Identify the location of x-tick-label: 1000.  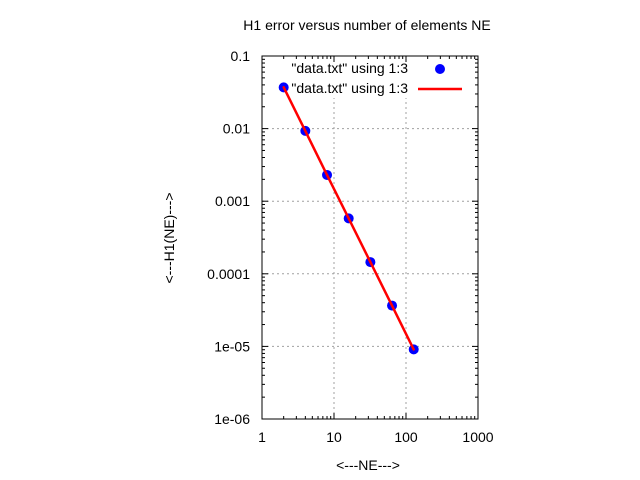
(477, 437).